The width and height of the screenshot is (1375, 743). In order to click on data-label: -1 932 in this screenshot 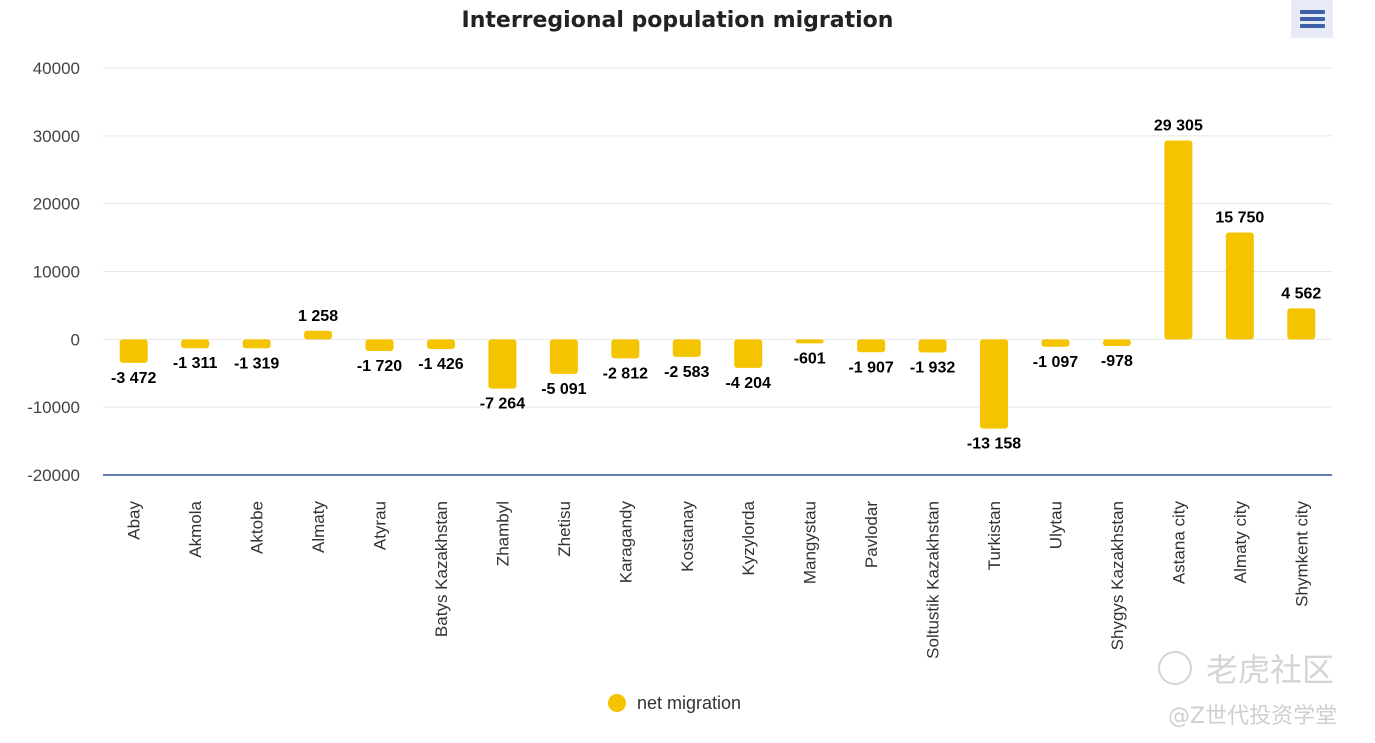, I will do `click(932, 367)`.